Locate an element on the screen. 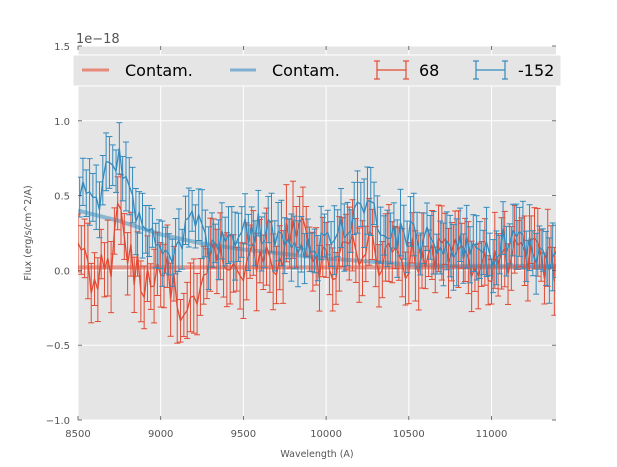 The image size is (617, 467). x-tick-label: 11000 is located at coordinates (492, 434).